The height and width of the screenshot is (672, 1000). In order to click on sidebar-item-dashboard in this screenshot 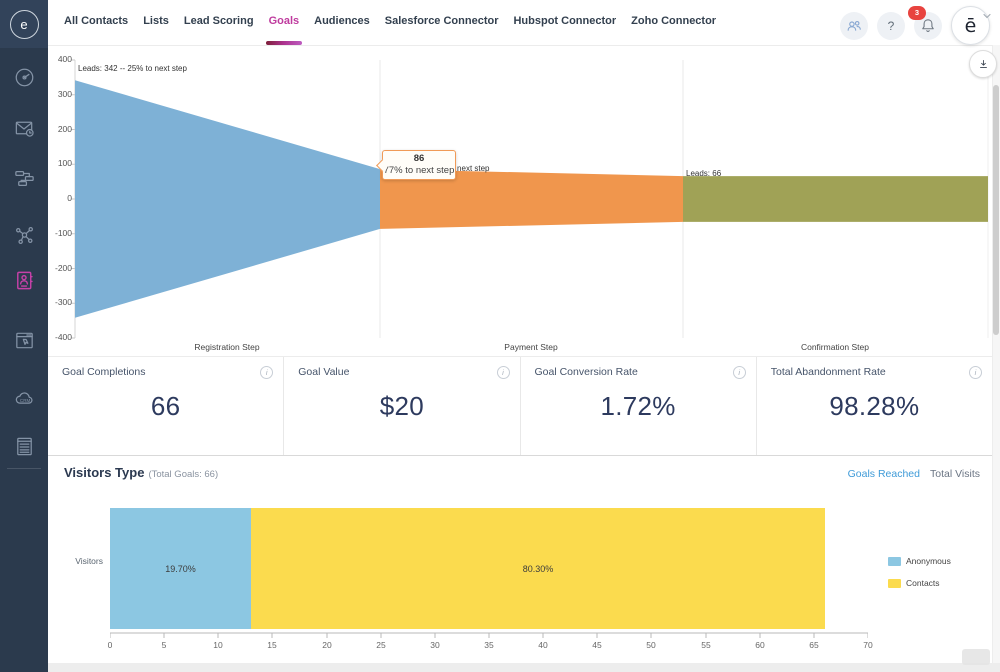, I will do `click(24, 77)`.